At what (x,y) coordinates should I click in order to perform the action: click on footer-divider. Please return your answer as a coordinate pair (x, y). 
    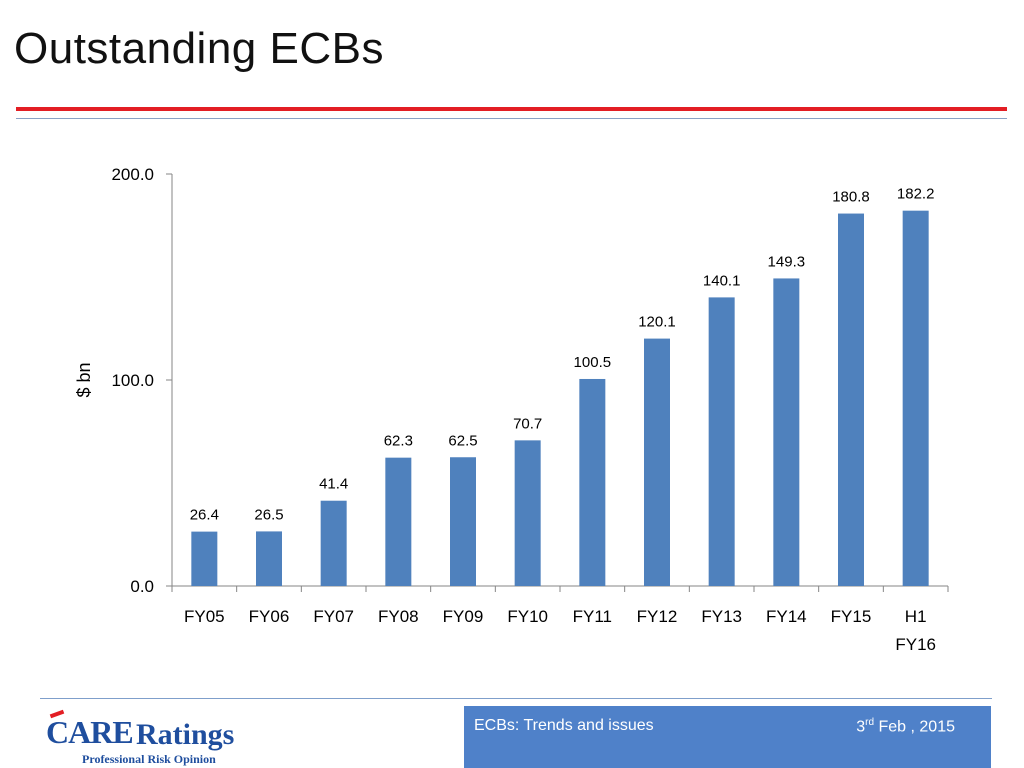
    Looking at the image, I should click on (516, 698).